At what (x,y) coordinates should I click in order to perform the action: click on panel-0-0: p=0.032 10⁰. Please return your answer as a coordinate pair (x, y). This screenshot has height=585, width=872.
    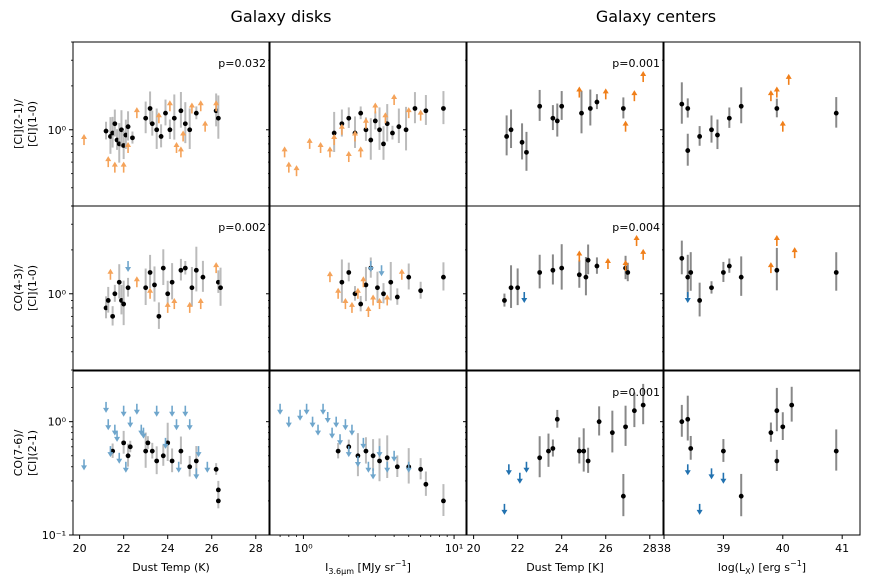
    Looking at the image, I should click on (159, 124).